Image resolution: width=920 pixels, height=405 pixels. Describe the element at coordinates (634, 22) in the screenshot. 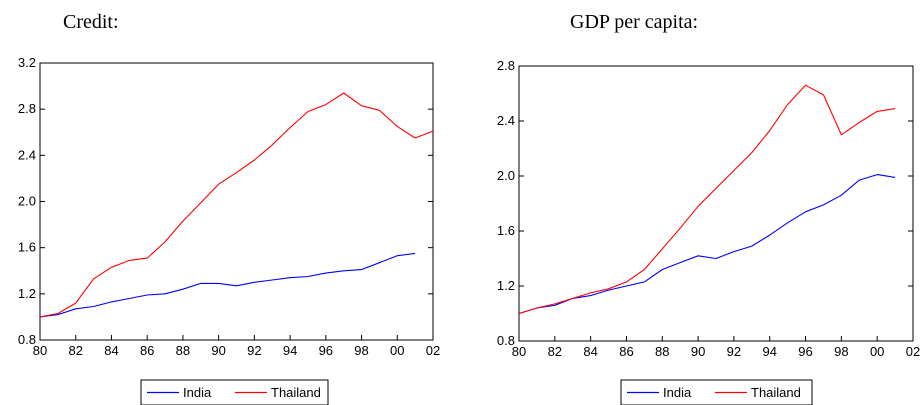

I see `chart-title: GDP per capita:` at that location.